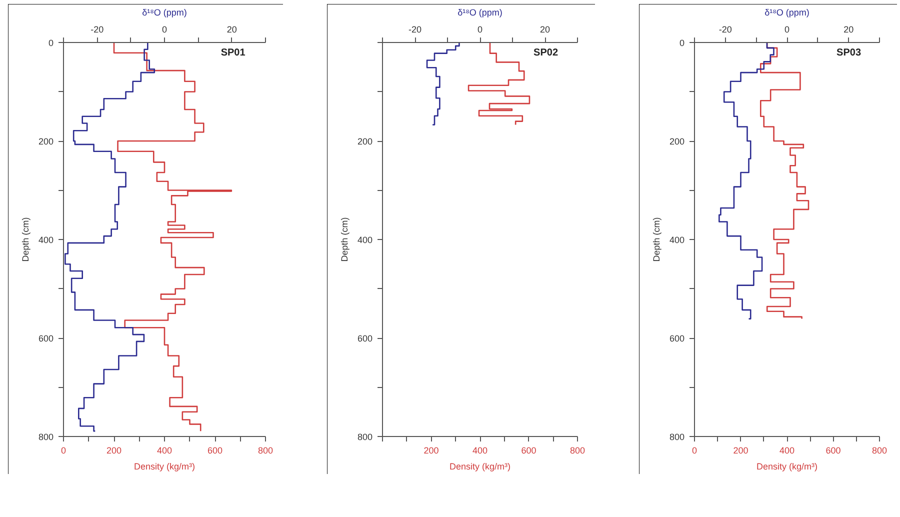 This screenshot has width=900, height=517. What do you see at coordinates (546, 52) in the screenshot?
I see `annotation: SP02` at bounding box center [546, 52].